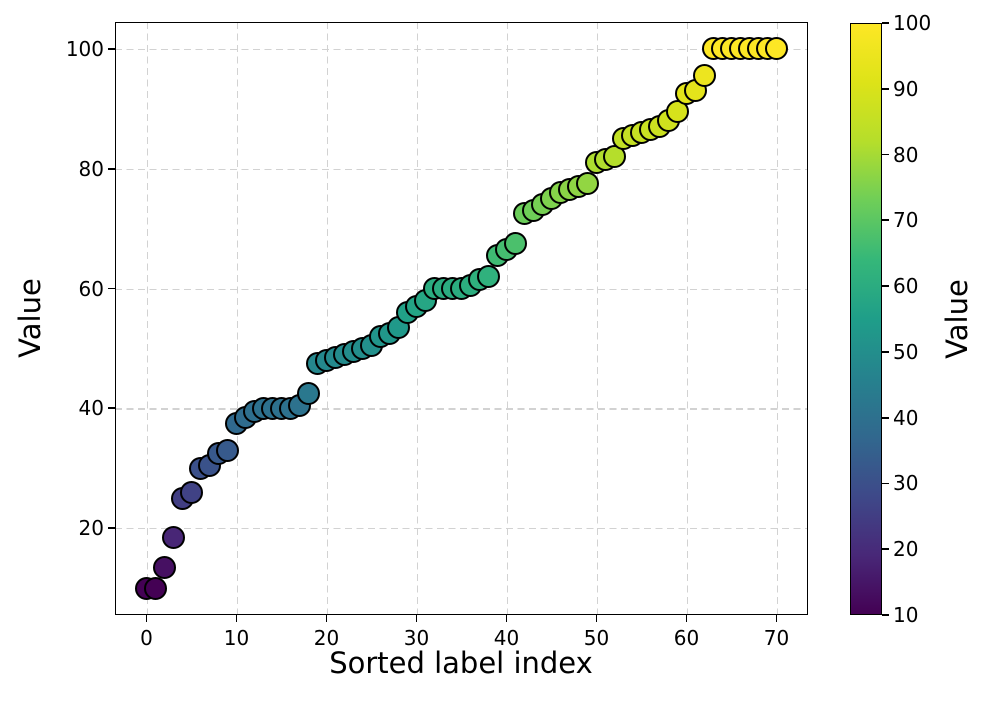 This screenshot has width=996, height=713. Describe the element at coordinates (91, 528) in the screenshot. I see `y-tick-label: 20` at that location.